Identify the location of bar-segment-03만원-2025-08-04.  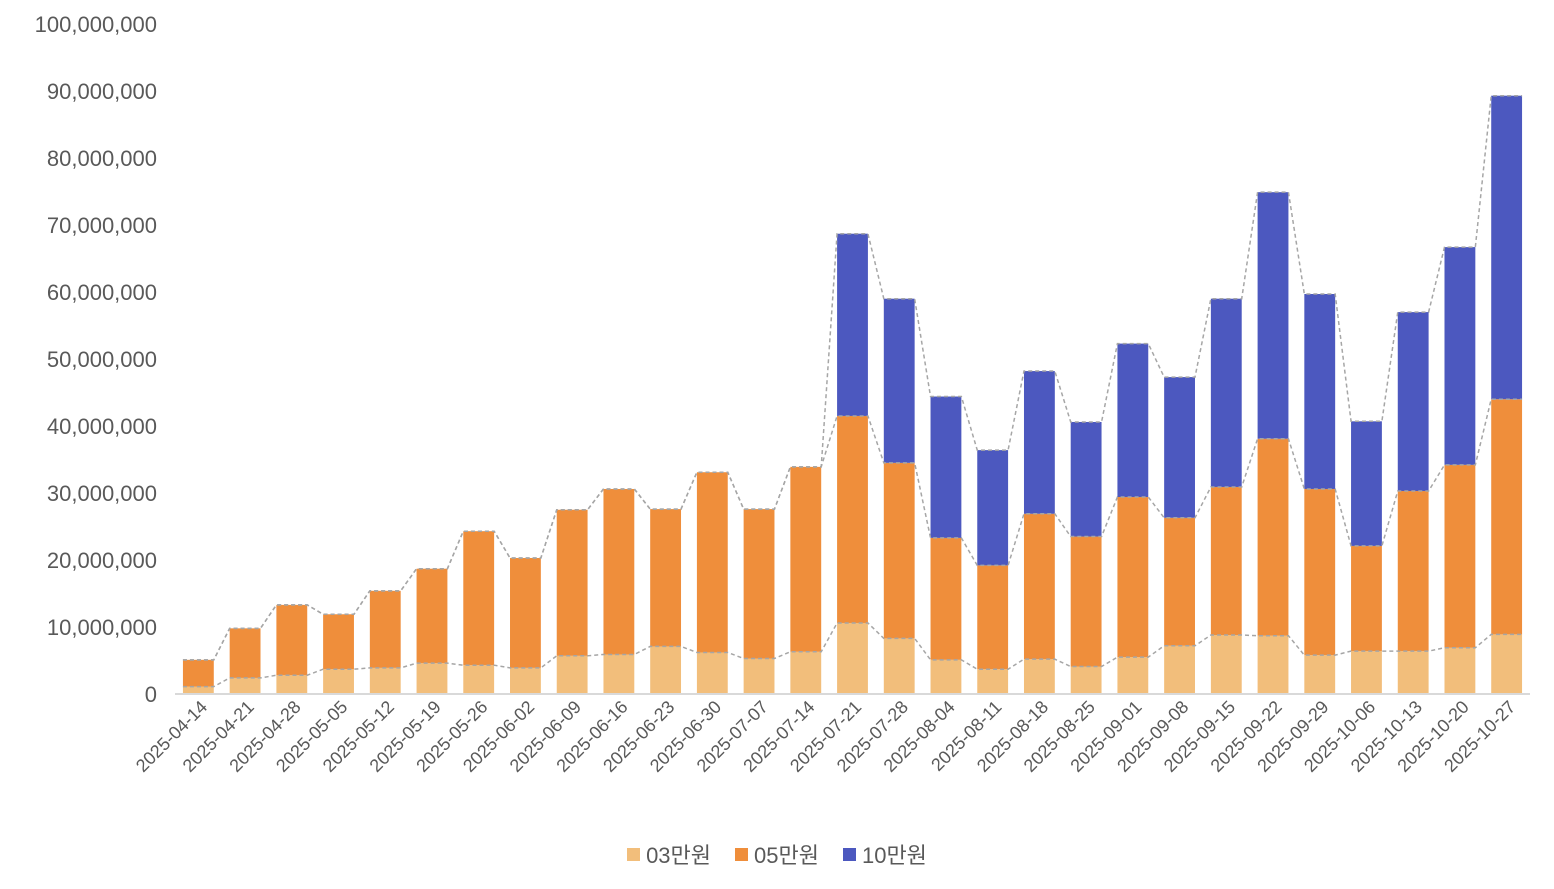
(946, 676).